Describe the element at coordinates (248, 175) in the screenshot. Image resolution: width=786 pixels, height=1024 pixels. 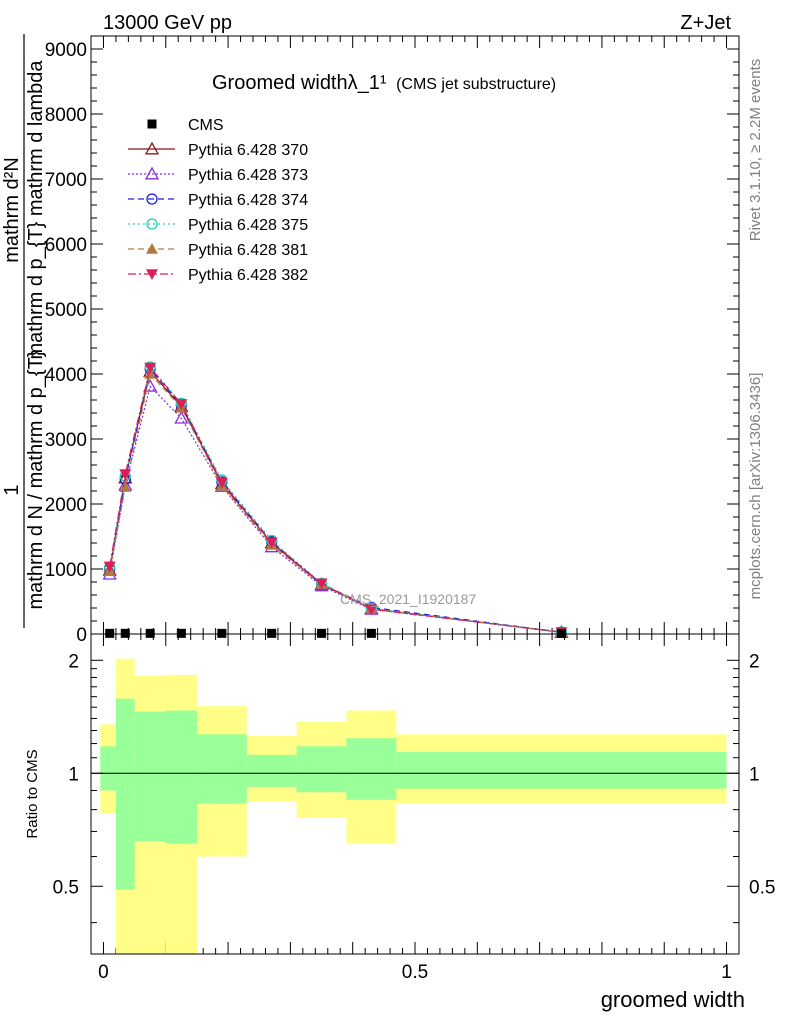
I see `legend-label-s373: Pythia 6.428 373` at that location.